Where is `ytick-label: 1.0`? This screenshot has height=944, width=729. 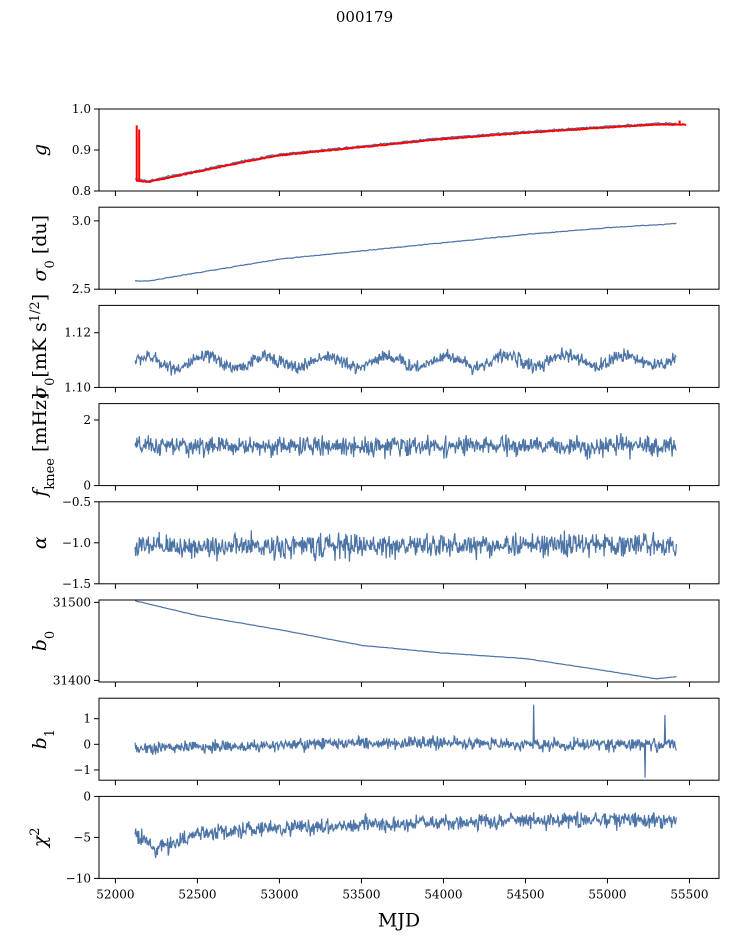
ytick-label: 1.0 is located at coordinates (81, 109).